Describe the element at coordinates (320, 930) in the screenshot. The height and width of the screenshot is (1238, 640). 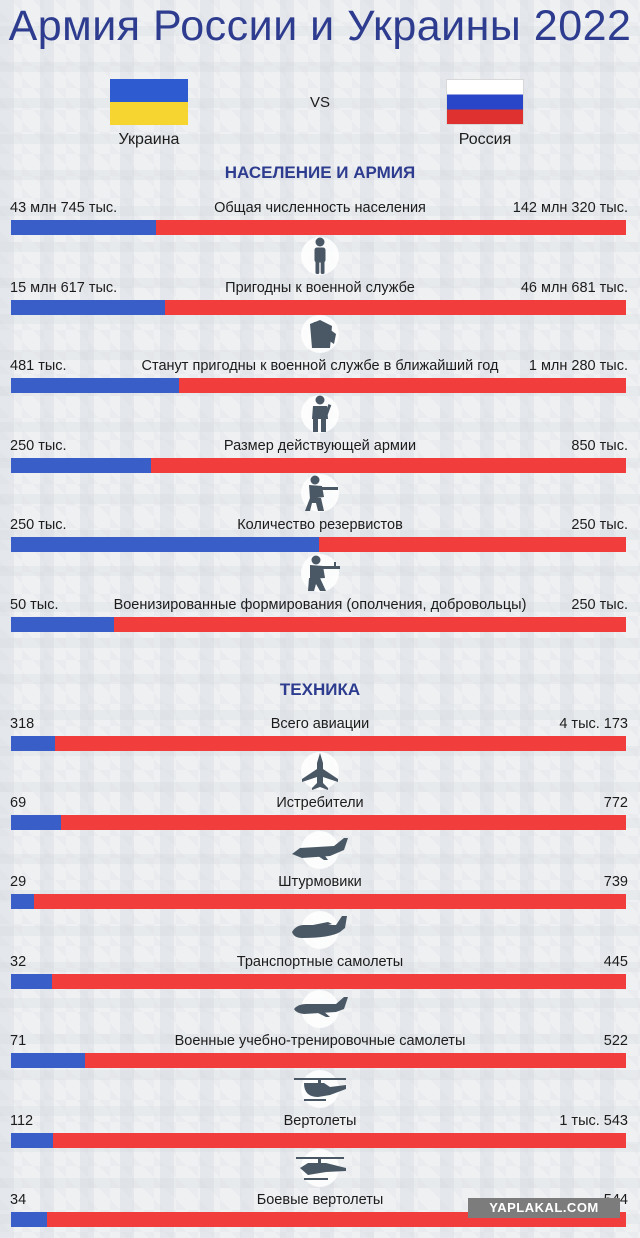
I see `transport-plane-icon` at that location.